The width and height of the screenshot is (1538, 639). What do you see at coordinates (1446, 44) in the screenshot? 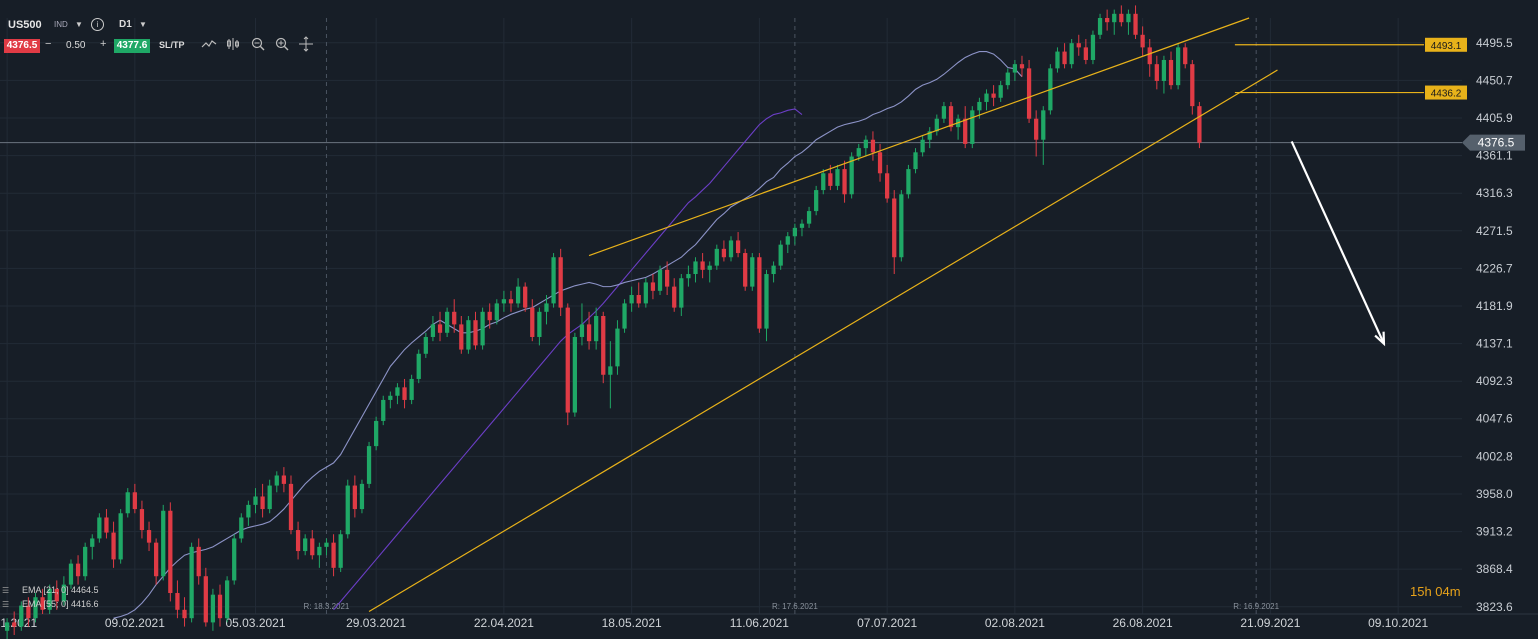
I see `level-tag` at bounding box center [1446, 44].